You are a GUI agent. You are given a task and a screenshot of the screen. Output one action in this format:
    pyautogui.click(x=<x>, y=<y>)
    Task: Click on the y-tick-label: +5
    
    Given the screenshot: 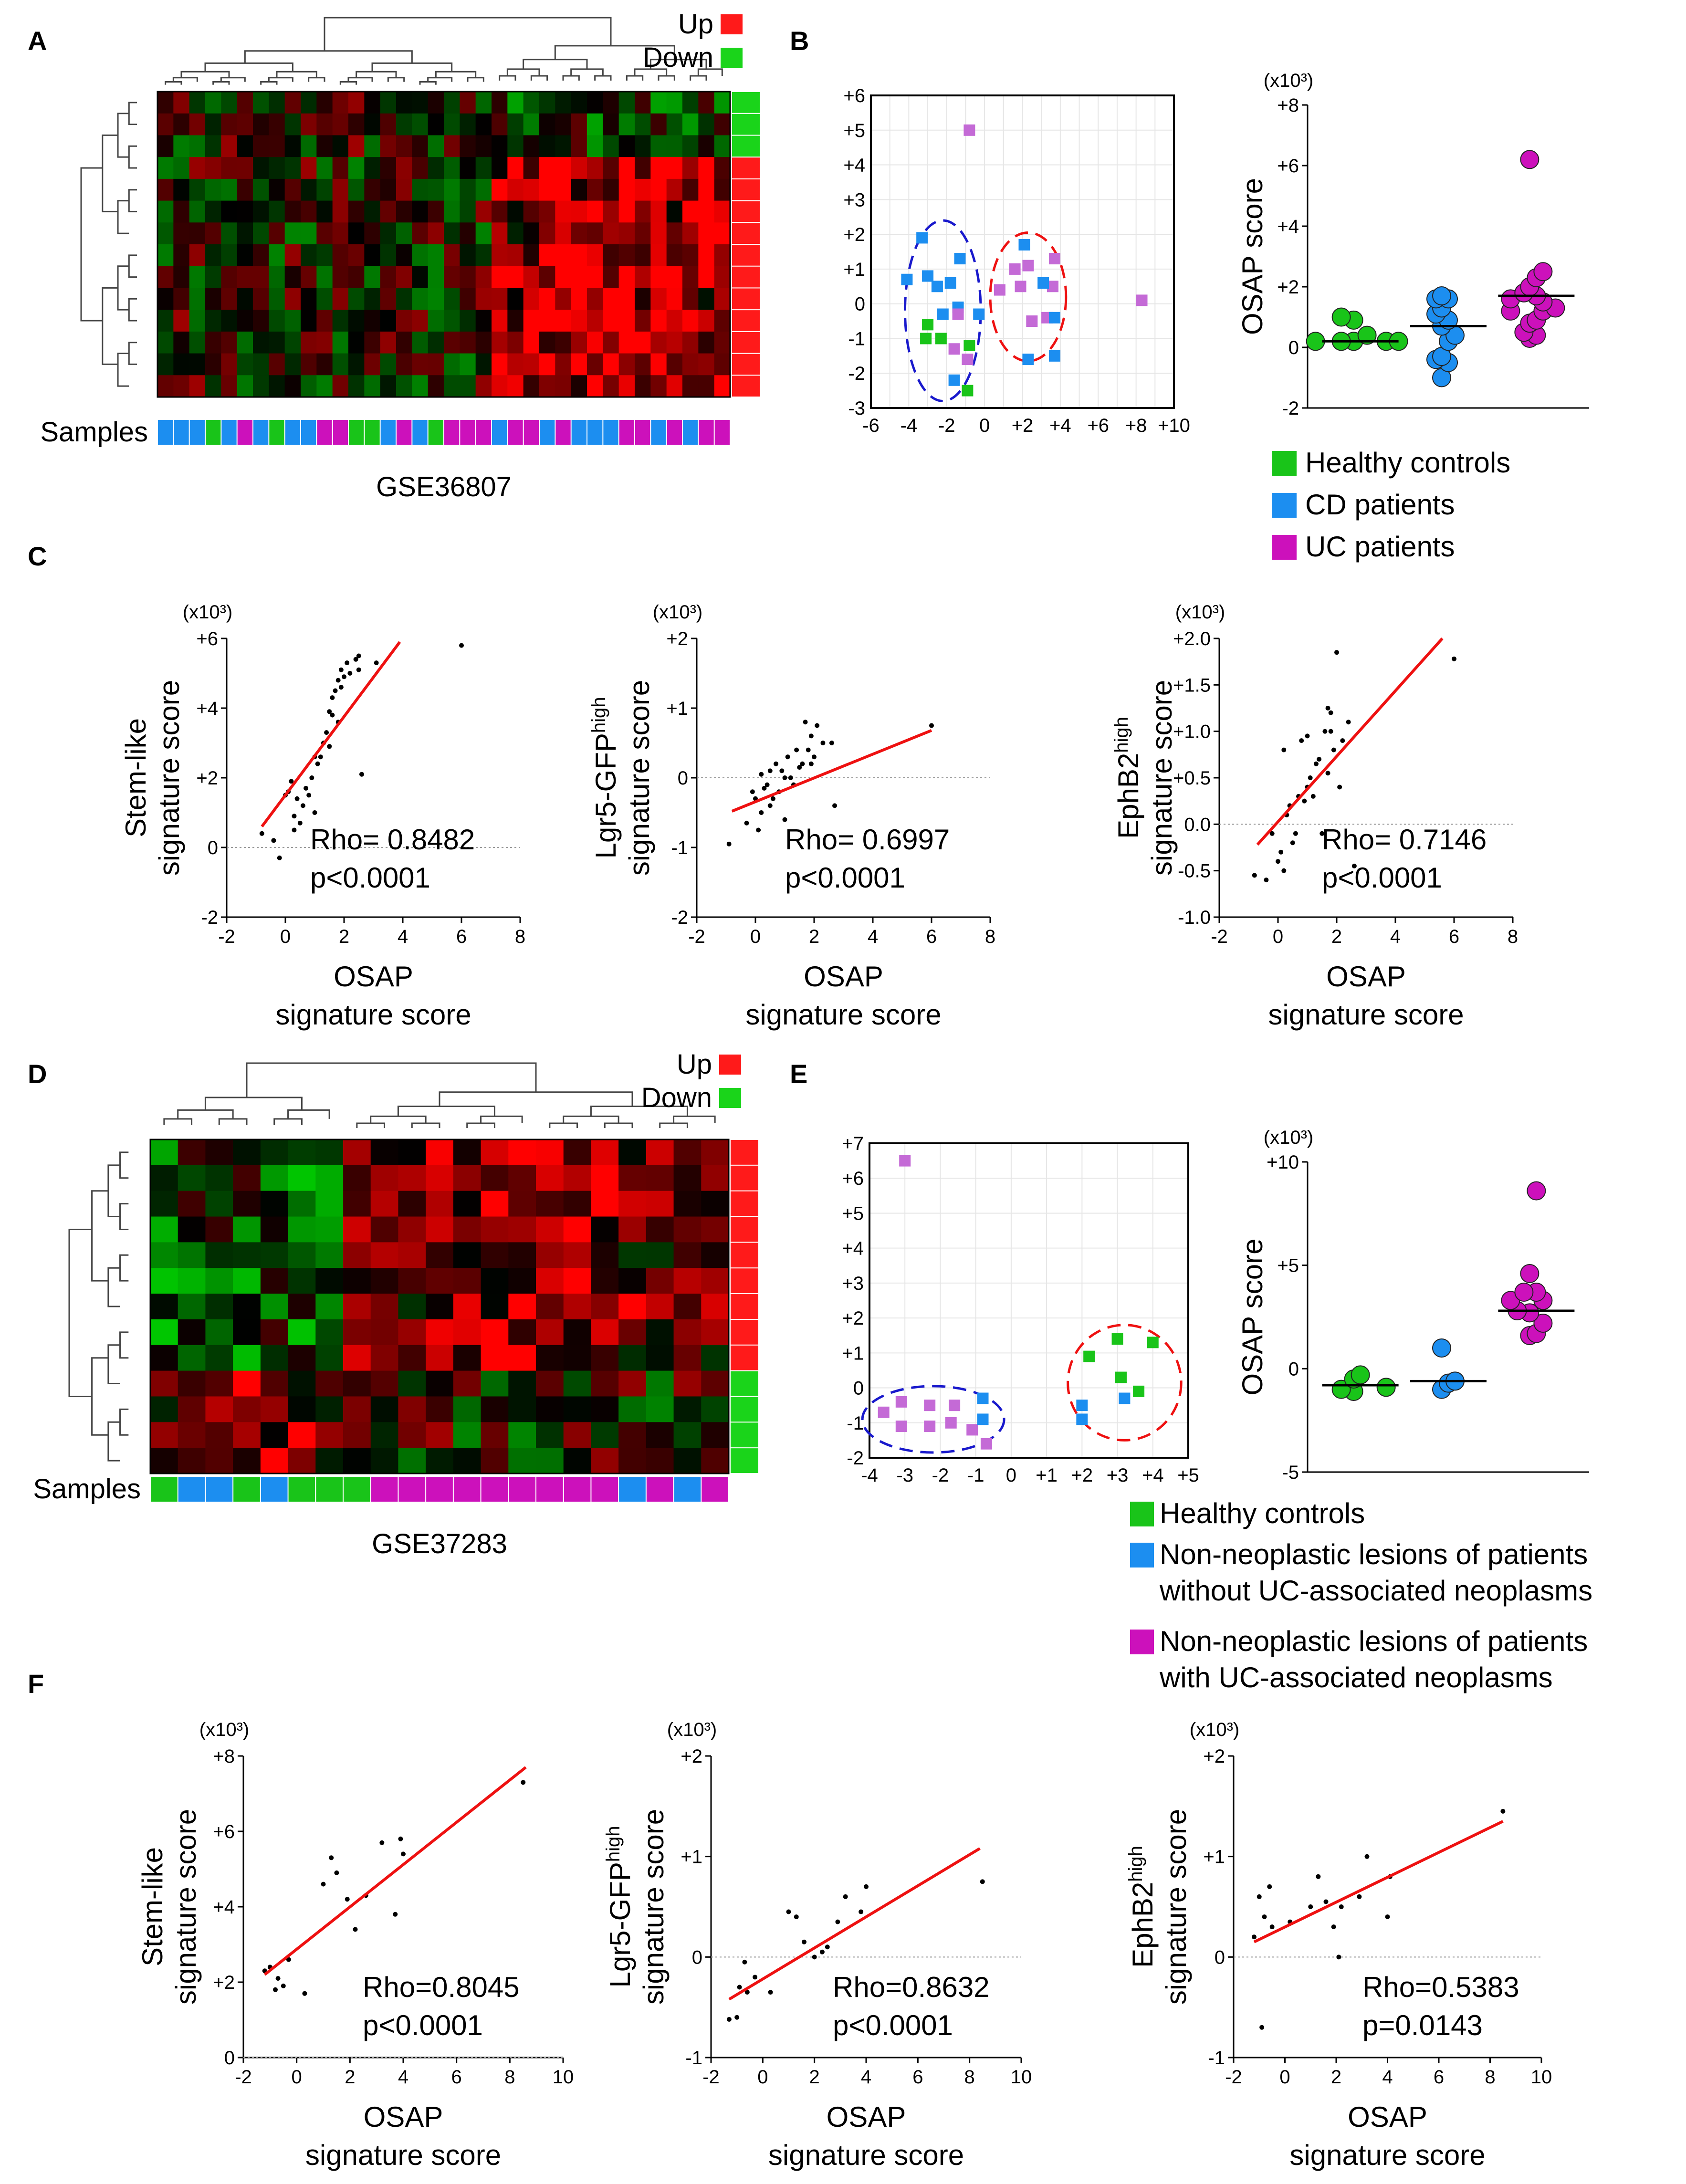 What is the action you would take?
    pyautogui.click(x=854, y=130)
    